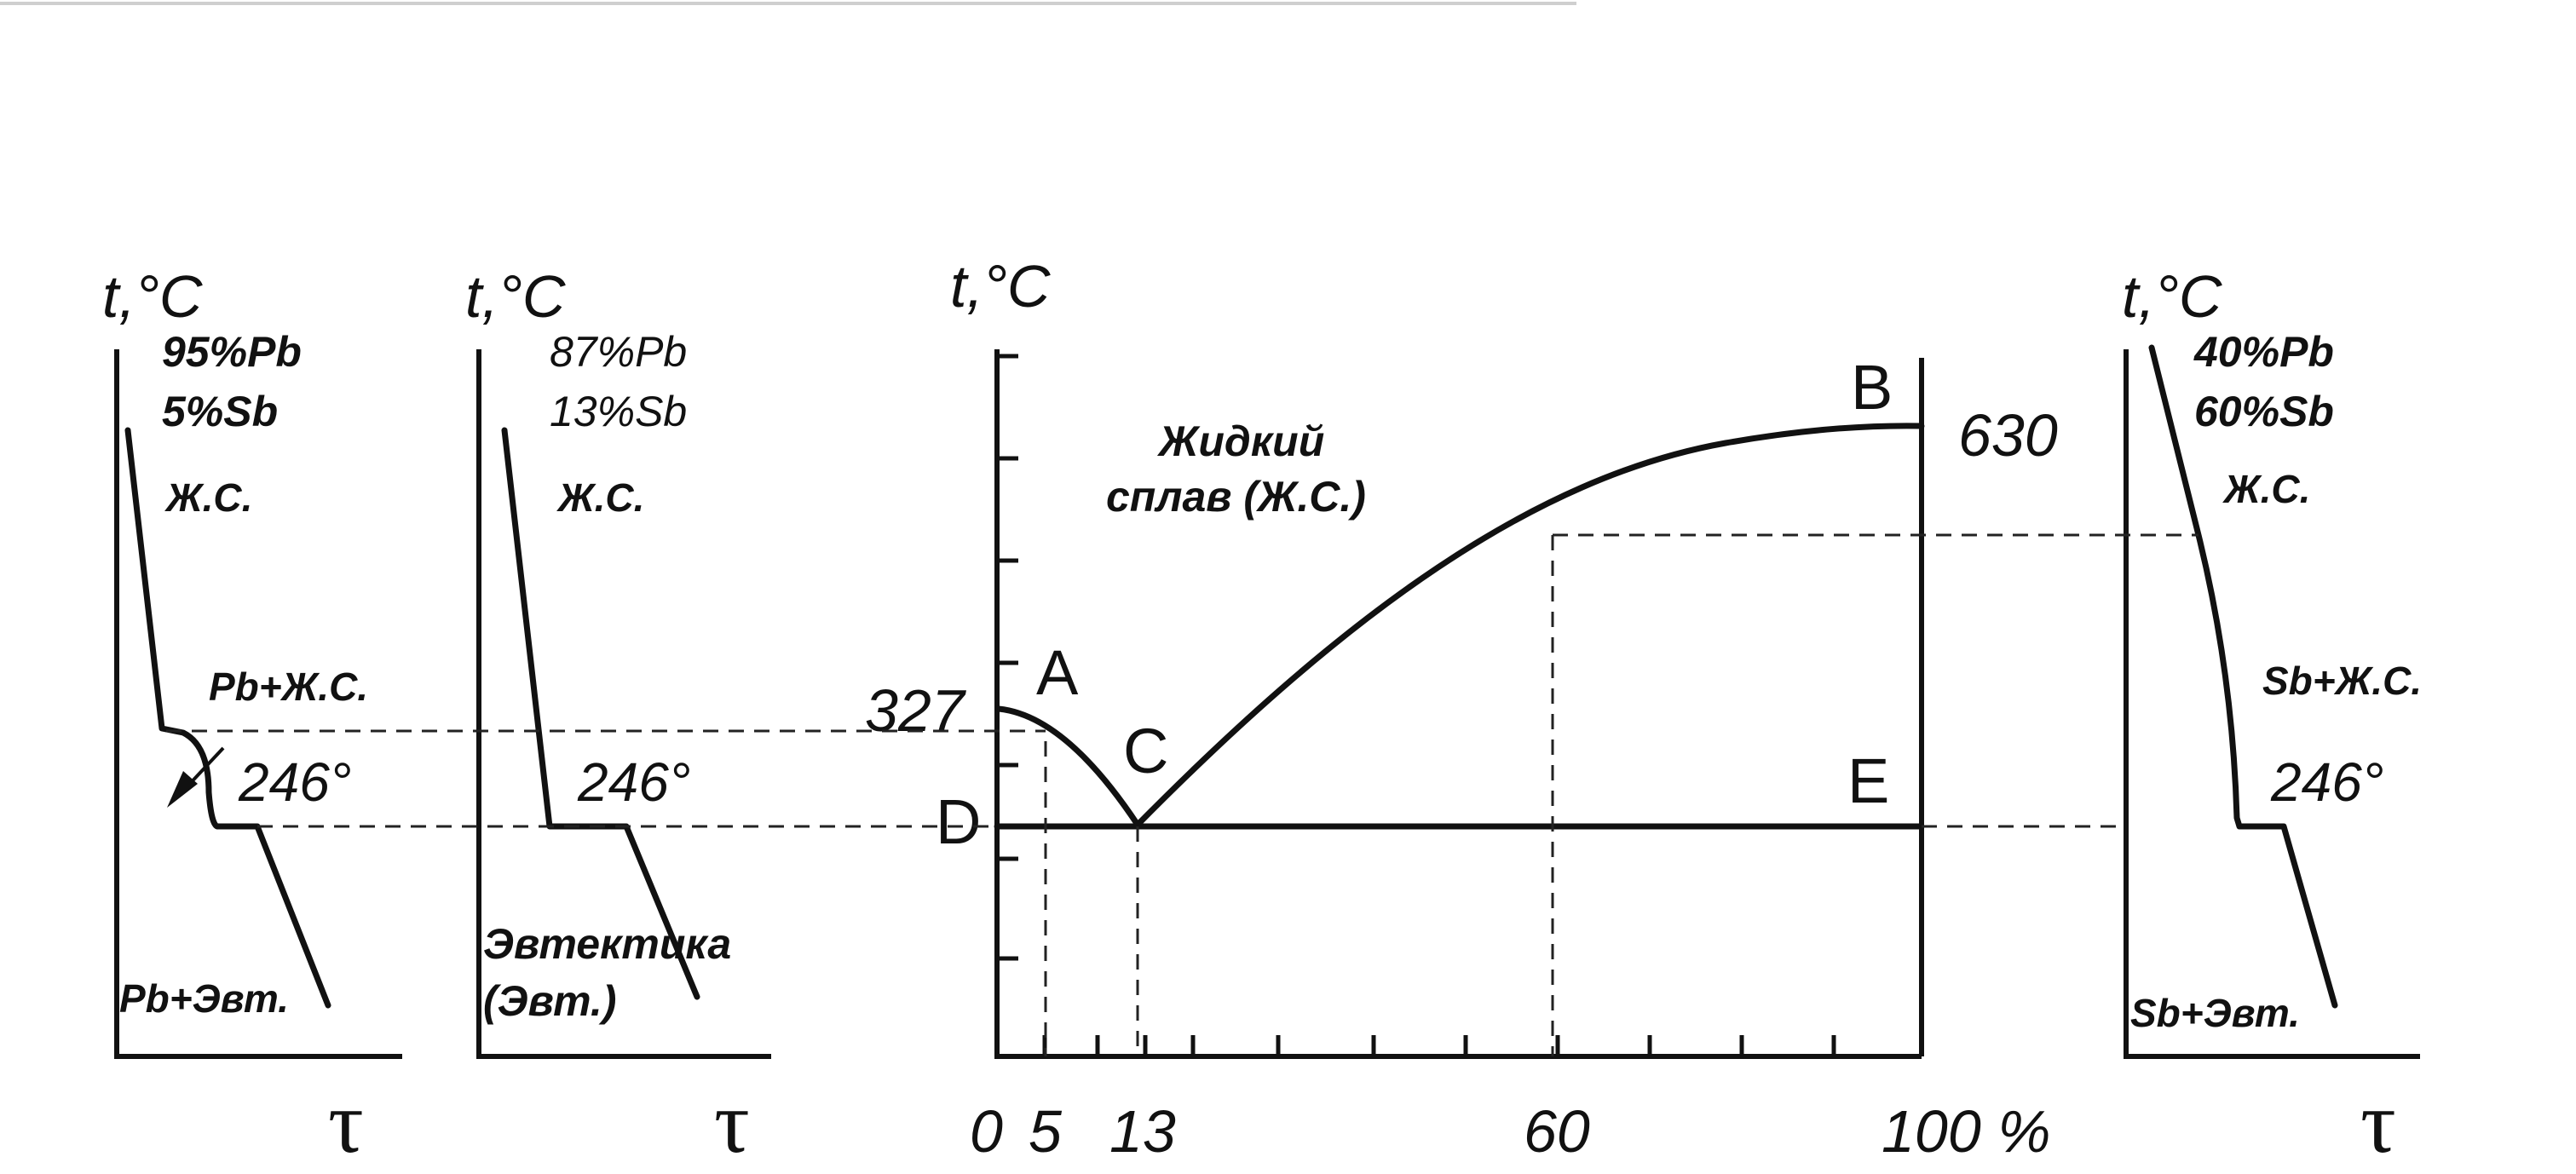 Image resolution: width=2576 pixels, height=1174 pixels. What do you see at coordinates (618, 352) in the screenshot?
I see `panel2-composition-pb: 87%Pb` at bounding box center [618, 352].